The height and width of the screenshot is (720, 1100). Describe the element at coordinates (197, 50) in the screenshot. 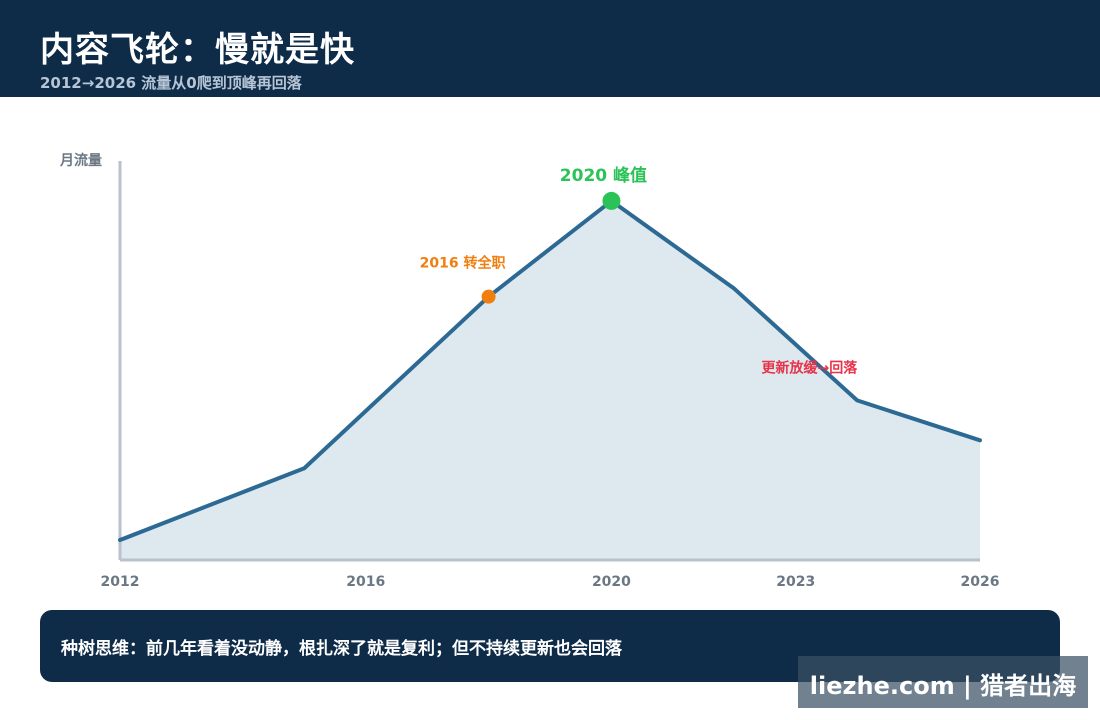

I see `page-title: 内容飞轮：慢就是快` at that location.